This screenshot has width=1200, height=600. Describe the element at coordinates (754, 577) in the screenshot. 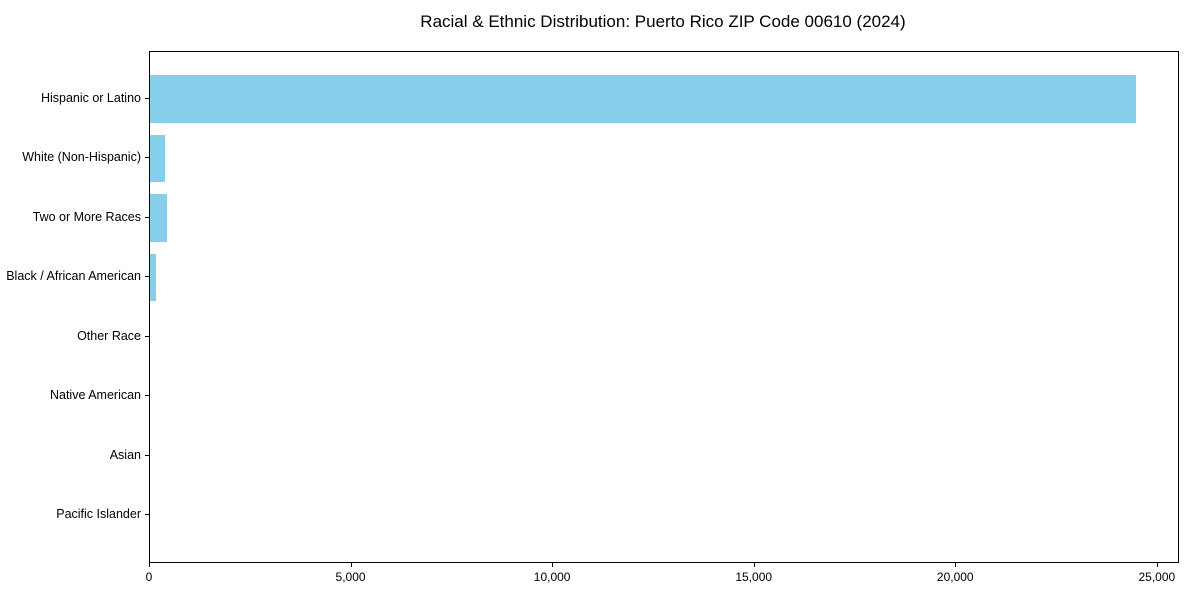

I see `x-tick-label: 15,000` at that location.